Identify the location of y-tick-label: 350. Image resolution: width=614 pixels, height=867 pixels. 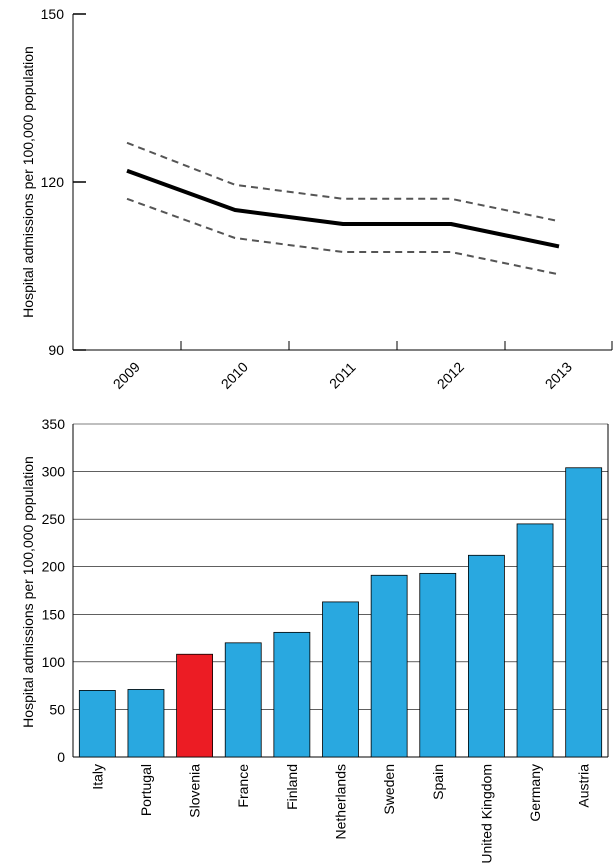
(54, 424).